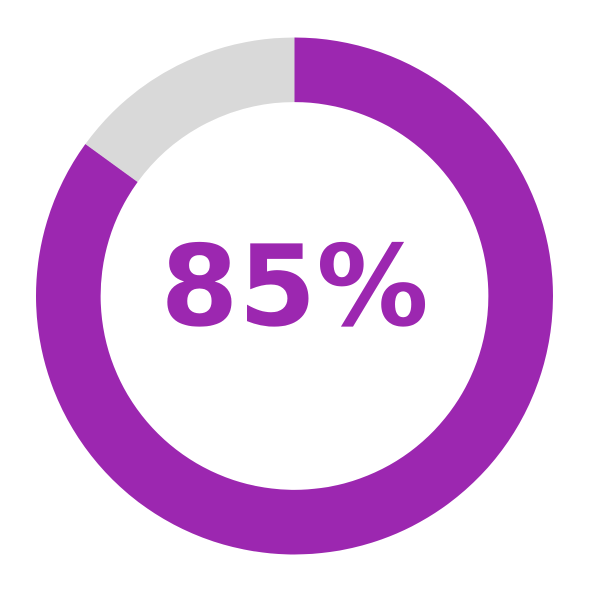  Describe the element at coordinates (294, 287) in the screenshot. I see `data-label: 85%` at that location.